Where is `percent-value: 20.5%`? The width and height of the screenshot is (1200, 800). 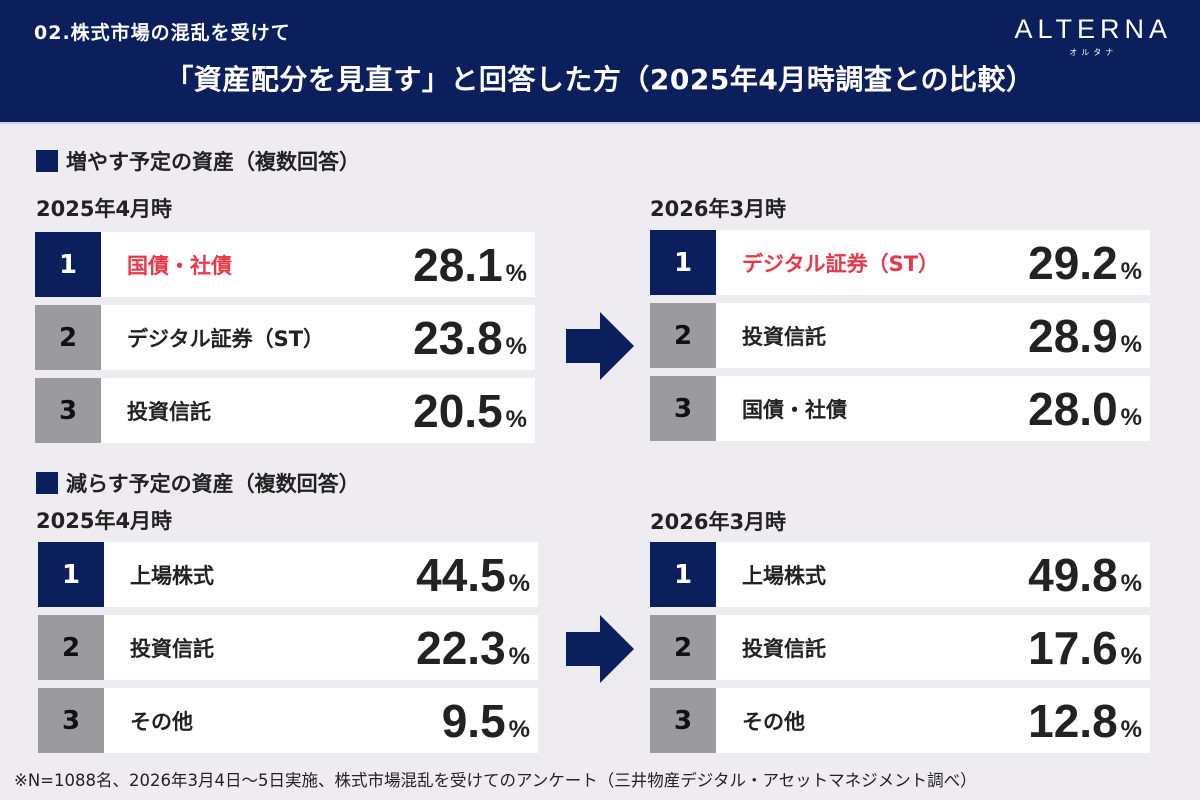 percent-value: 20.5% is located at coordinates (470, 410).